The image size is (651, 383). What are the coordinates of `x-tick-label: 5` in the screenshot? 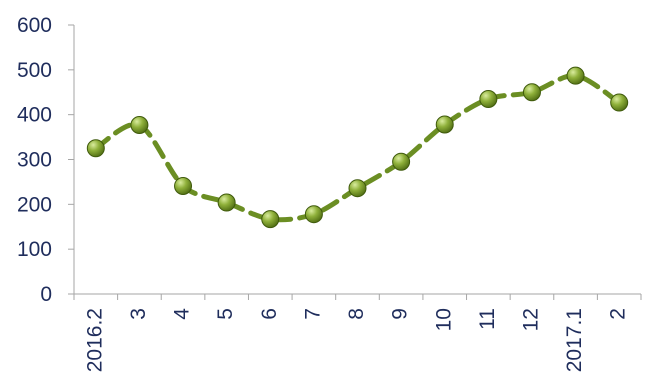 It's located at (225, 314).